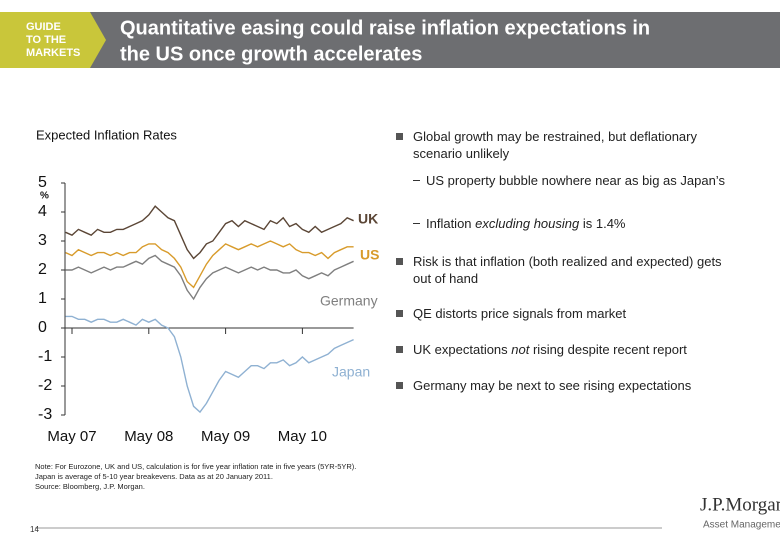 The height and width of the screenshot is (540, 780). I want to click on x-tick-label: May 08, so click(148, 436).